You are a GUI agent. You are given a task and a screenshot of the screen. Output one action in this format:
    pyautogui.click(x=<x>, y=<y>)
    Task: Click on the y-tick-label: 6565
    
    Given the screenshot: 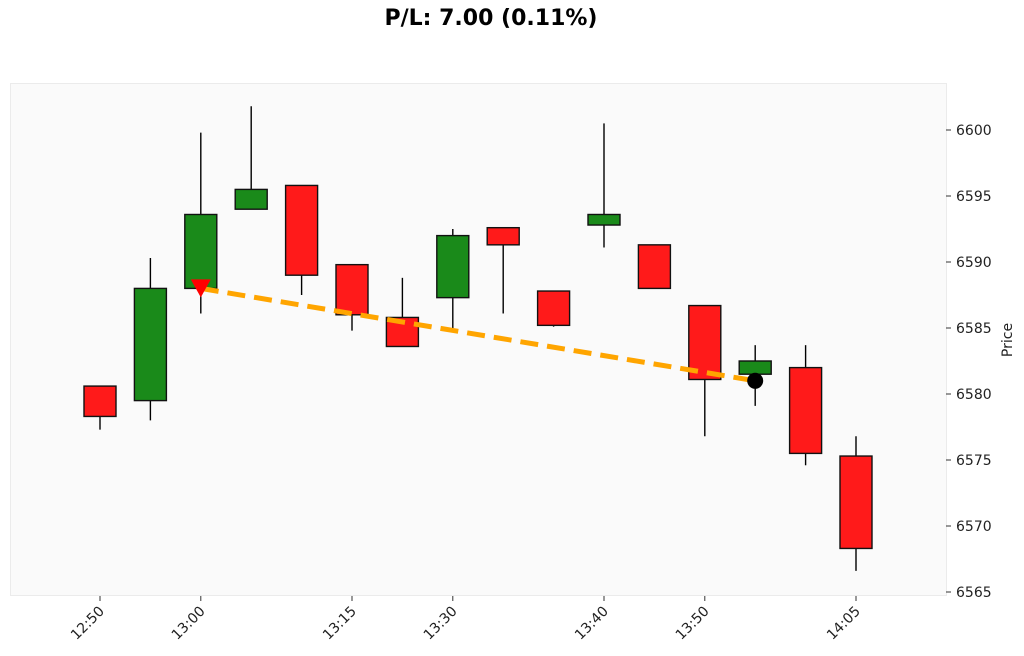 What is the action you would take?
    pyautogui.click(x=974, y=593)
    